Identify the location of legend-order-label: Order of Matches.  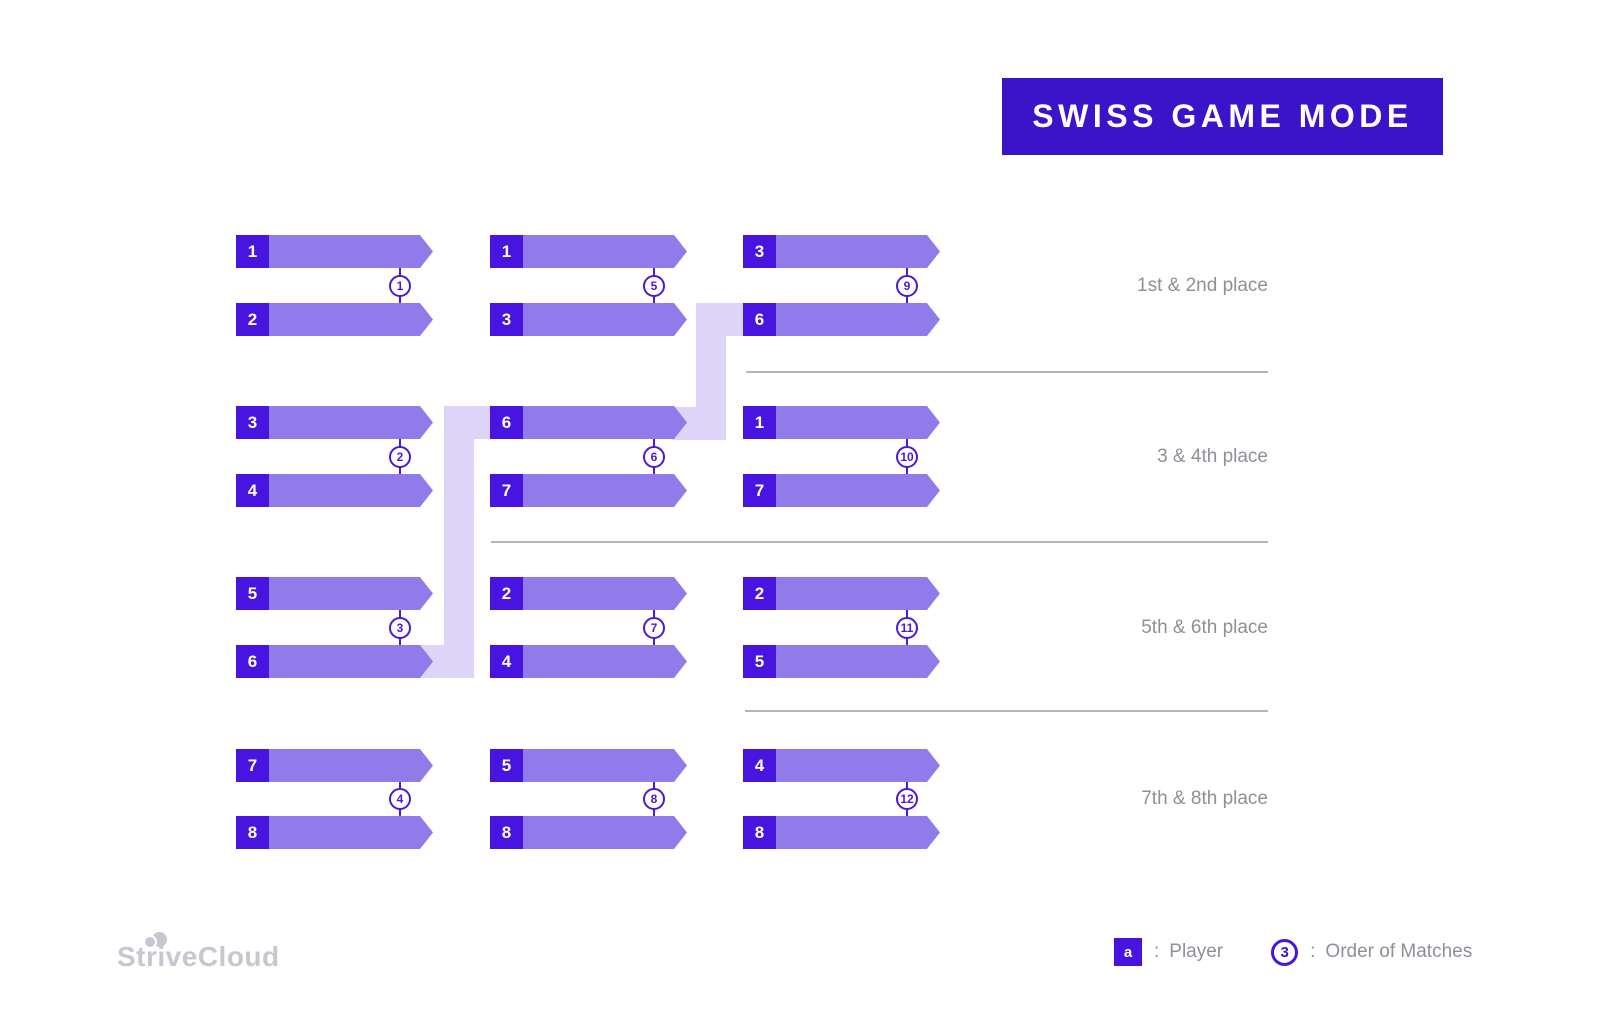
(1399, 951).